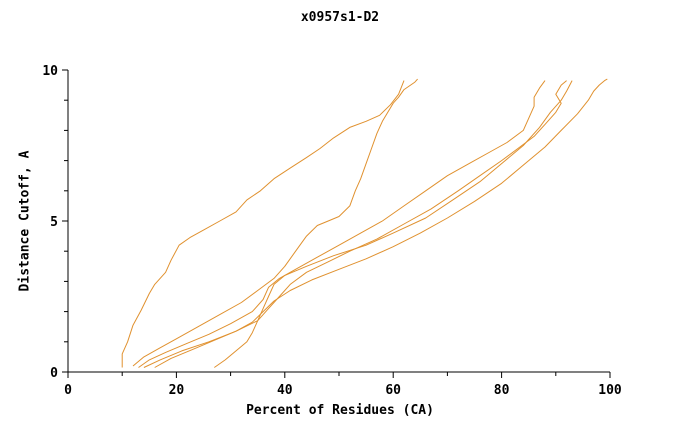 The width and height of the screenshot is (680, 440). What do you see at coordinates (68, 390) in the screenshot?
I see `x-tick-label: 0` at bounding box center [68, 390].